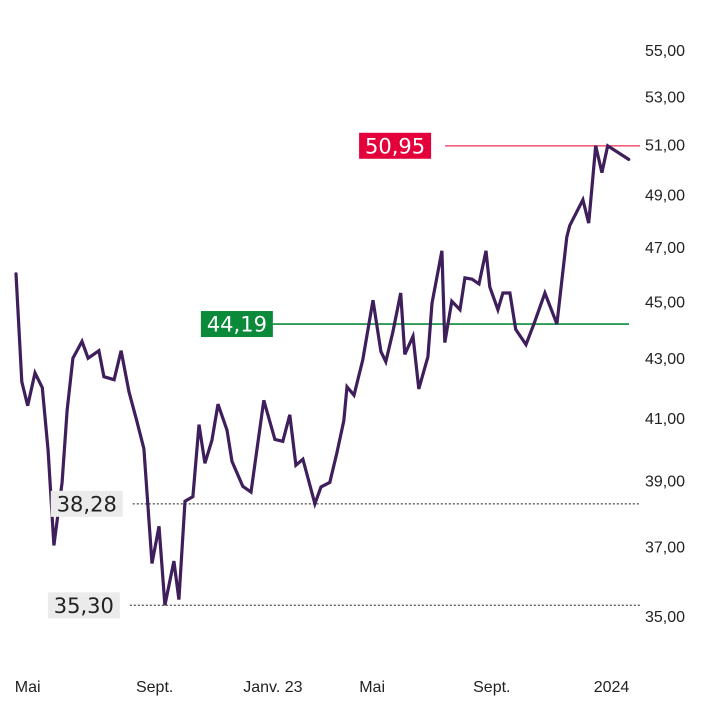 The image size is (705, 705). I want to click on reference-label-max: 50,95, so click(395, 146).